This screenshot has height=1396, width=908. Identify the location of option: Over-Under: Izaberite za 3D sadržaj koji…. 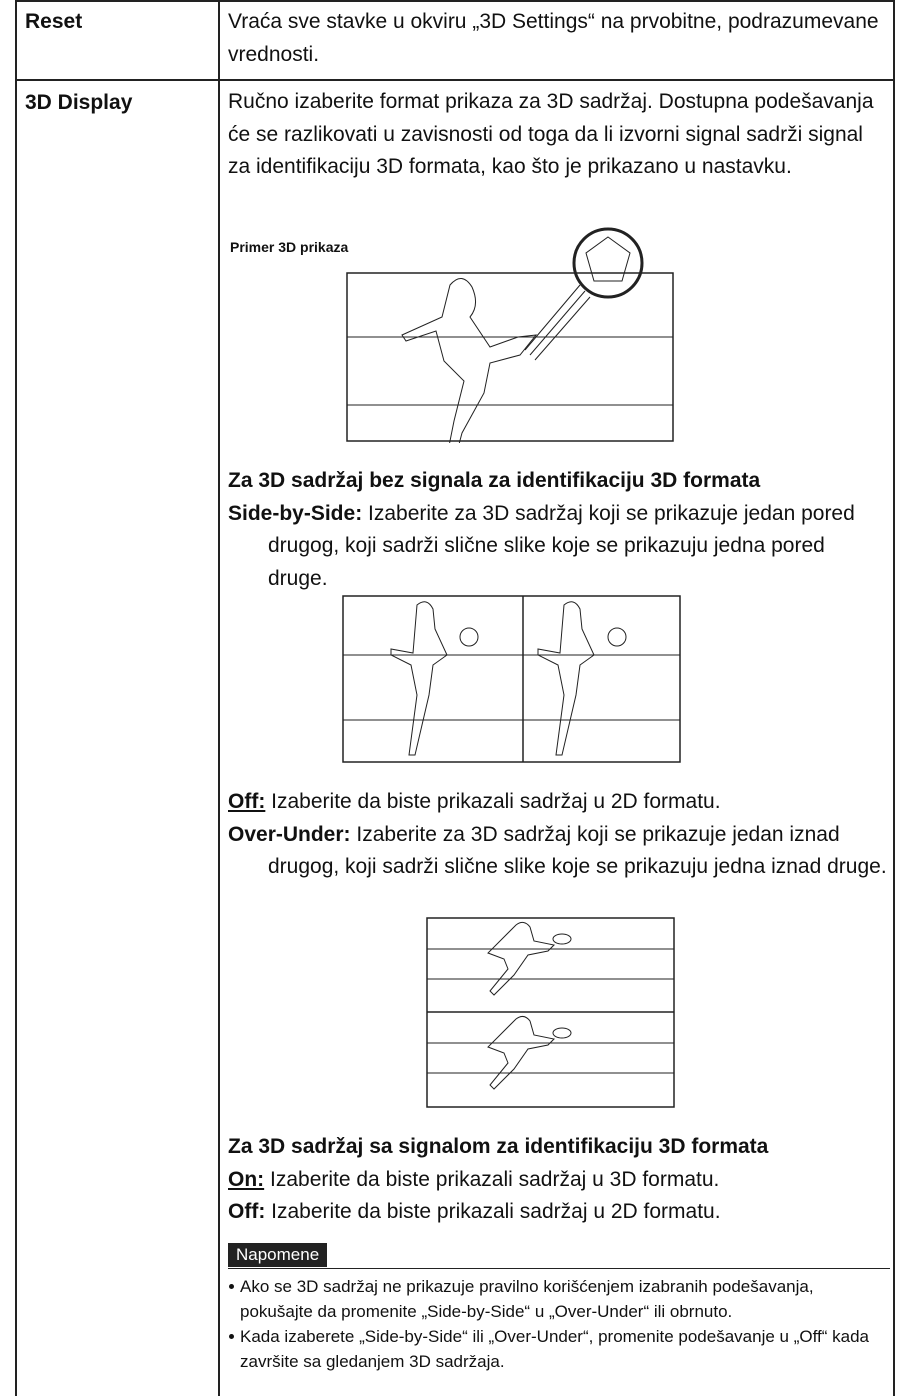
(558, 851).